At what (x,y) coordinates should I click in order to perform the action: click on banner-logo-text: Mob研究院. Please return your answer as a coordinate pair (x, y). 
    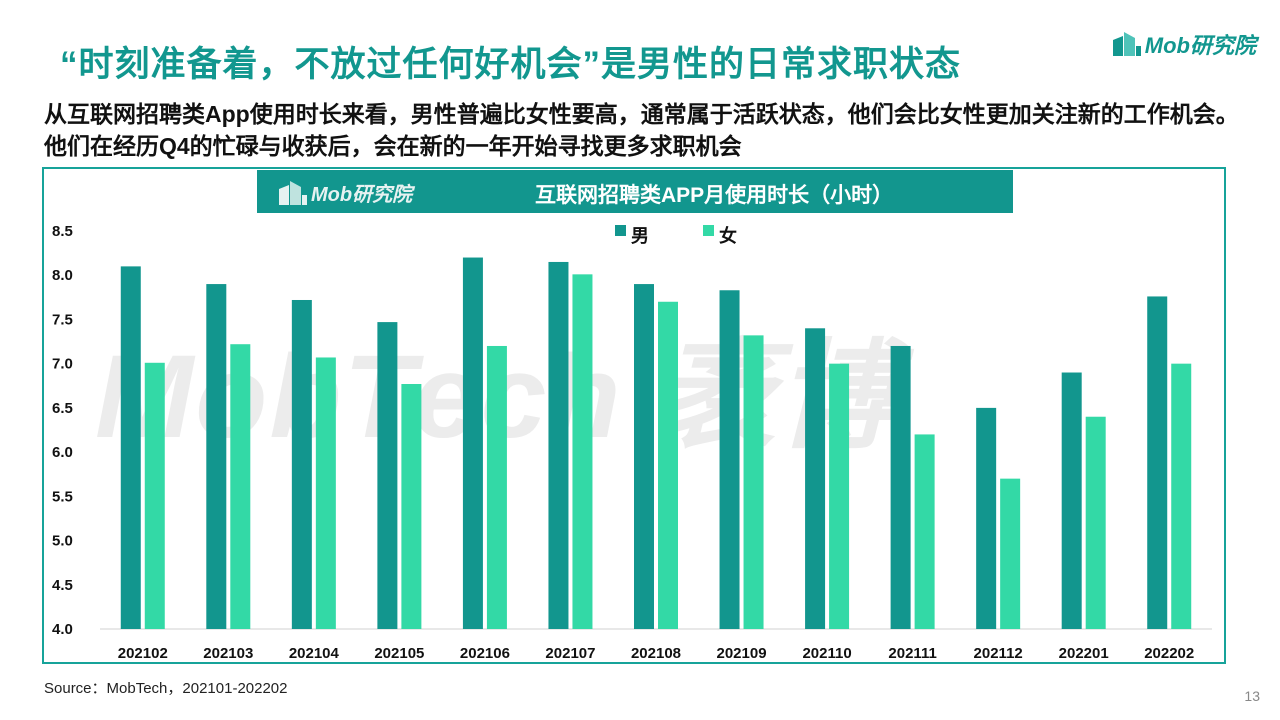
    Looking at the image, I should click on (362, 195).